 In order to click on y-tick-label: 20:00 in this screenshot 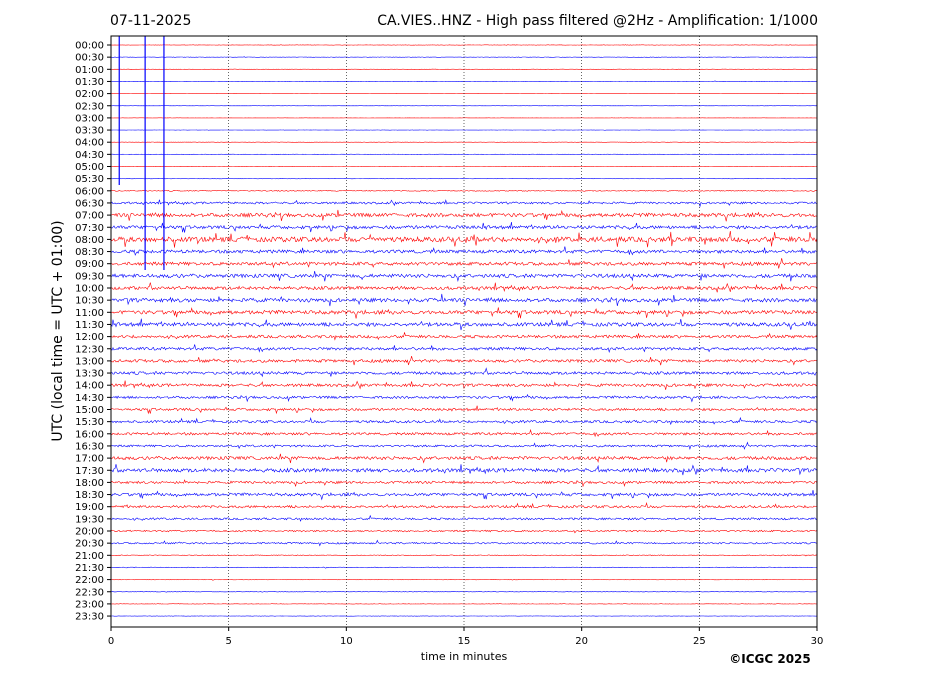, I will do `click(89, 532)`.